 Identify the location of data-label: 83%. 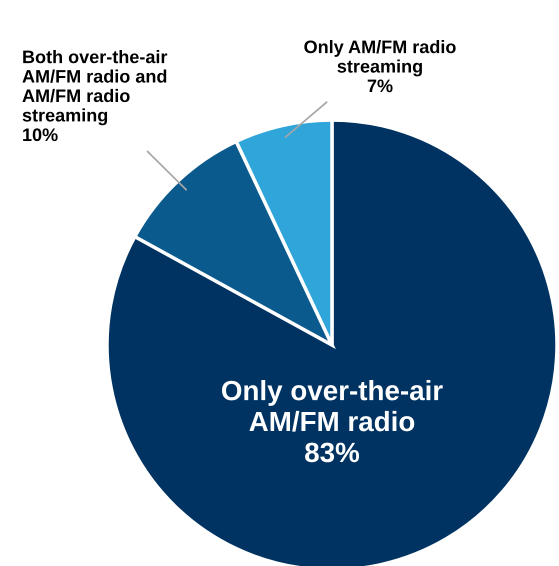
(332, 452).